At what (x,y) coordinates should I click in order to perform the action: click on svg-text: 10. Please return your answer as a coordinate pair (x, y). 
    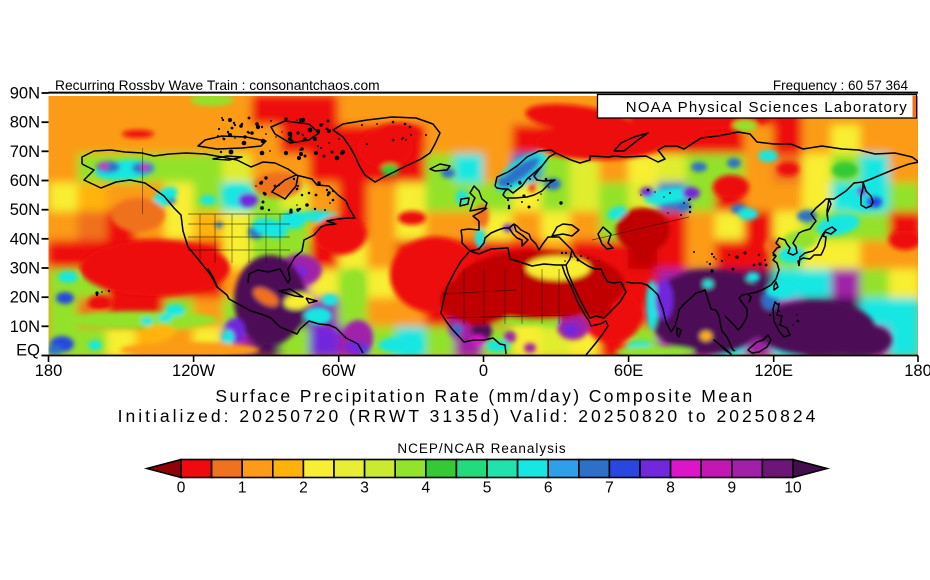
    Looking at the image, I should click on (793, 488).